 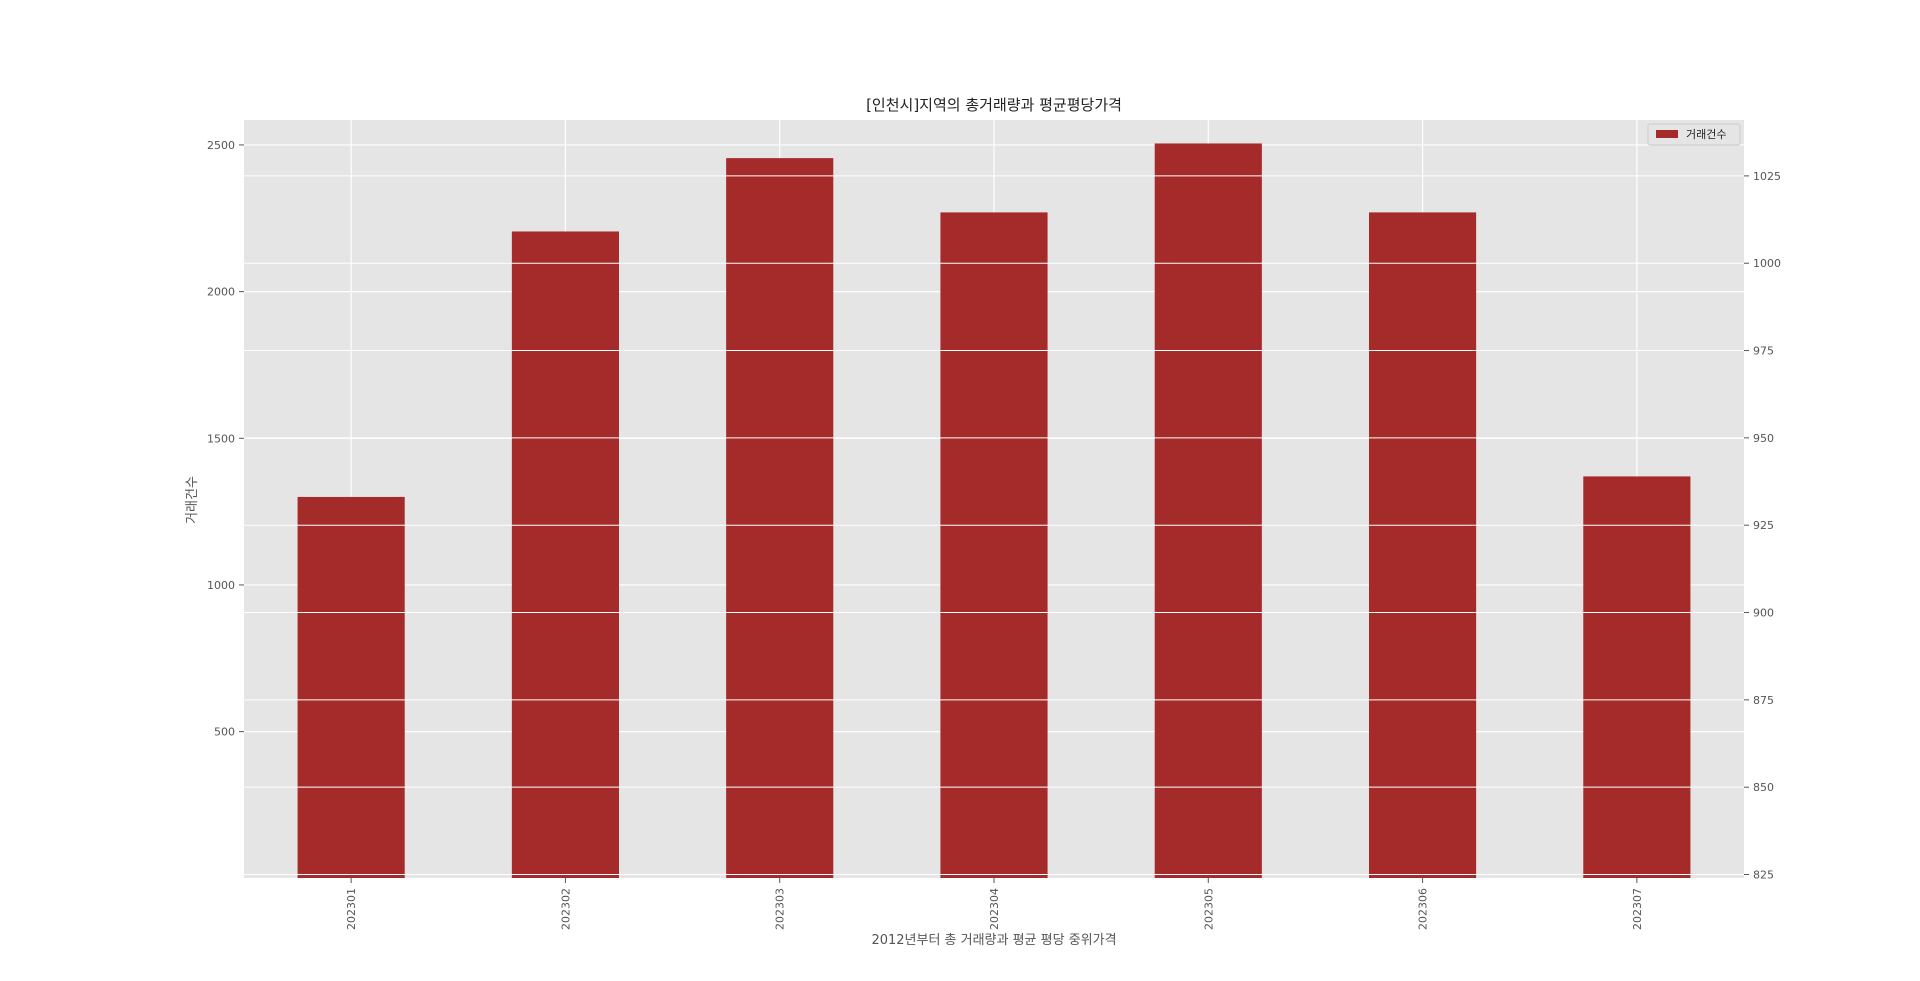 I want to click on y2-tick-label: 950, so click(x=1763, y=438).